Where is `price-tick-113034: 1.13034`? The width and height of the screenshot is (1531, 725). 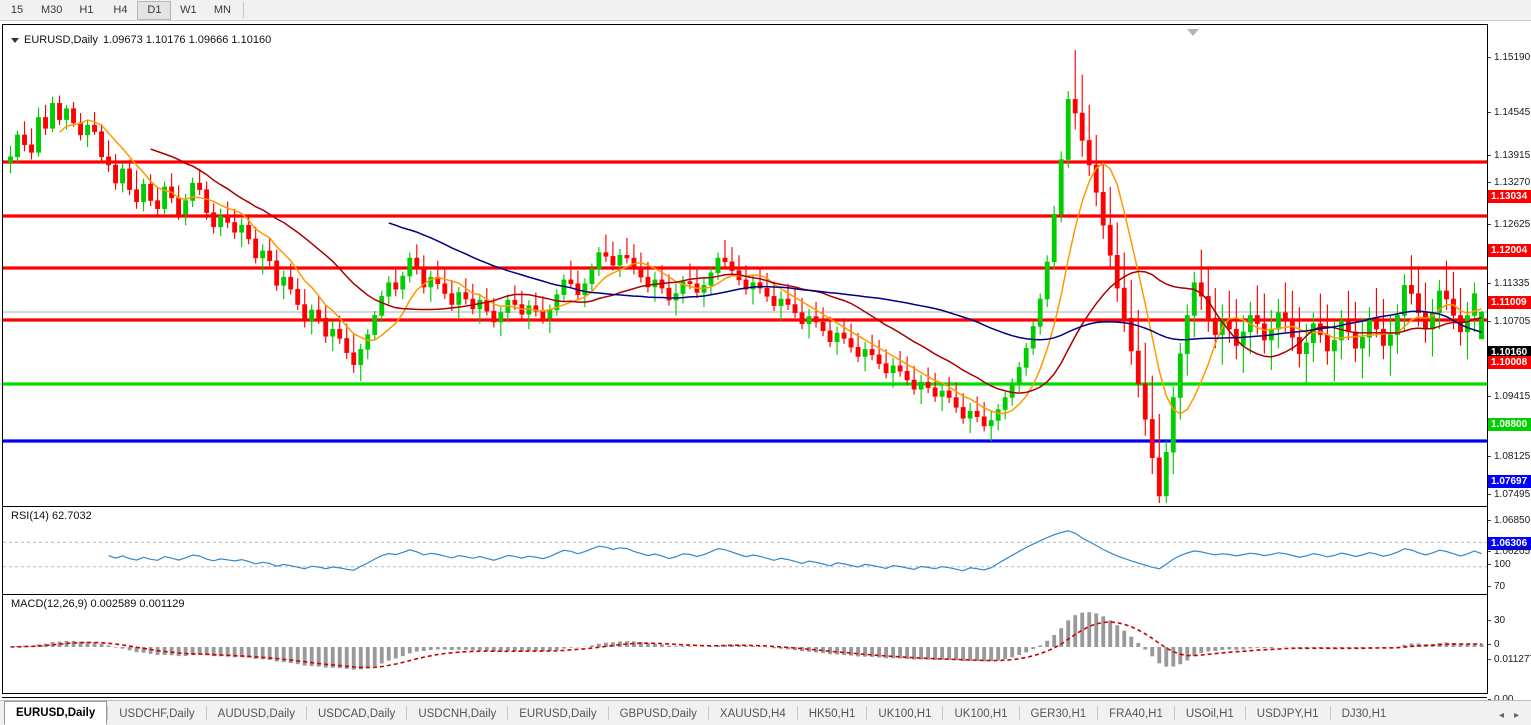
price-tick-113034: 1.13034 is located at coordinates (1509, 196).